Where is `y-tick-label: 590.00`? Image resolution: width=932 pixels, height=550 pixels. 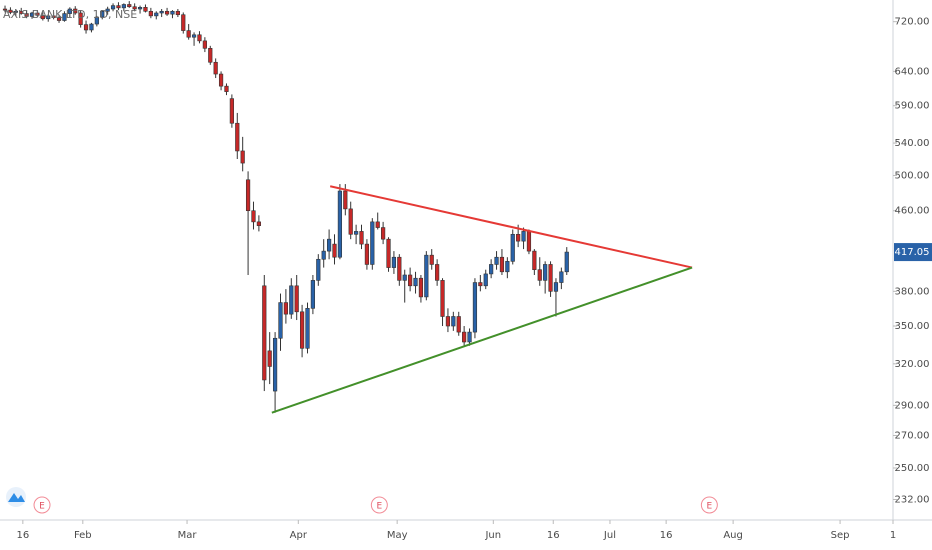 y-tick-label: 590.00 is located at coordinates (912, 106).